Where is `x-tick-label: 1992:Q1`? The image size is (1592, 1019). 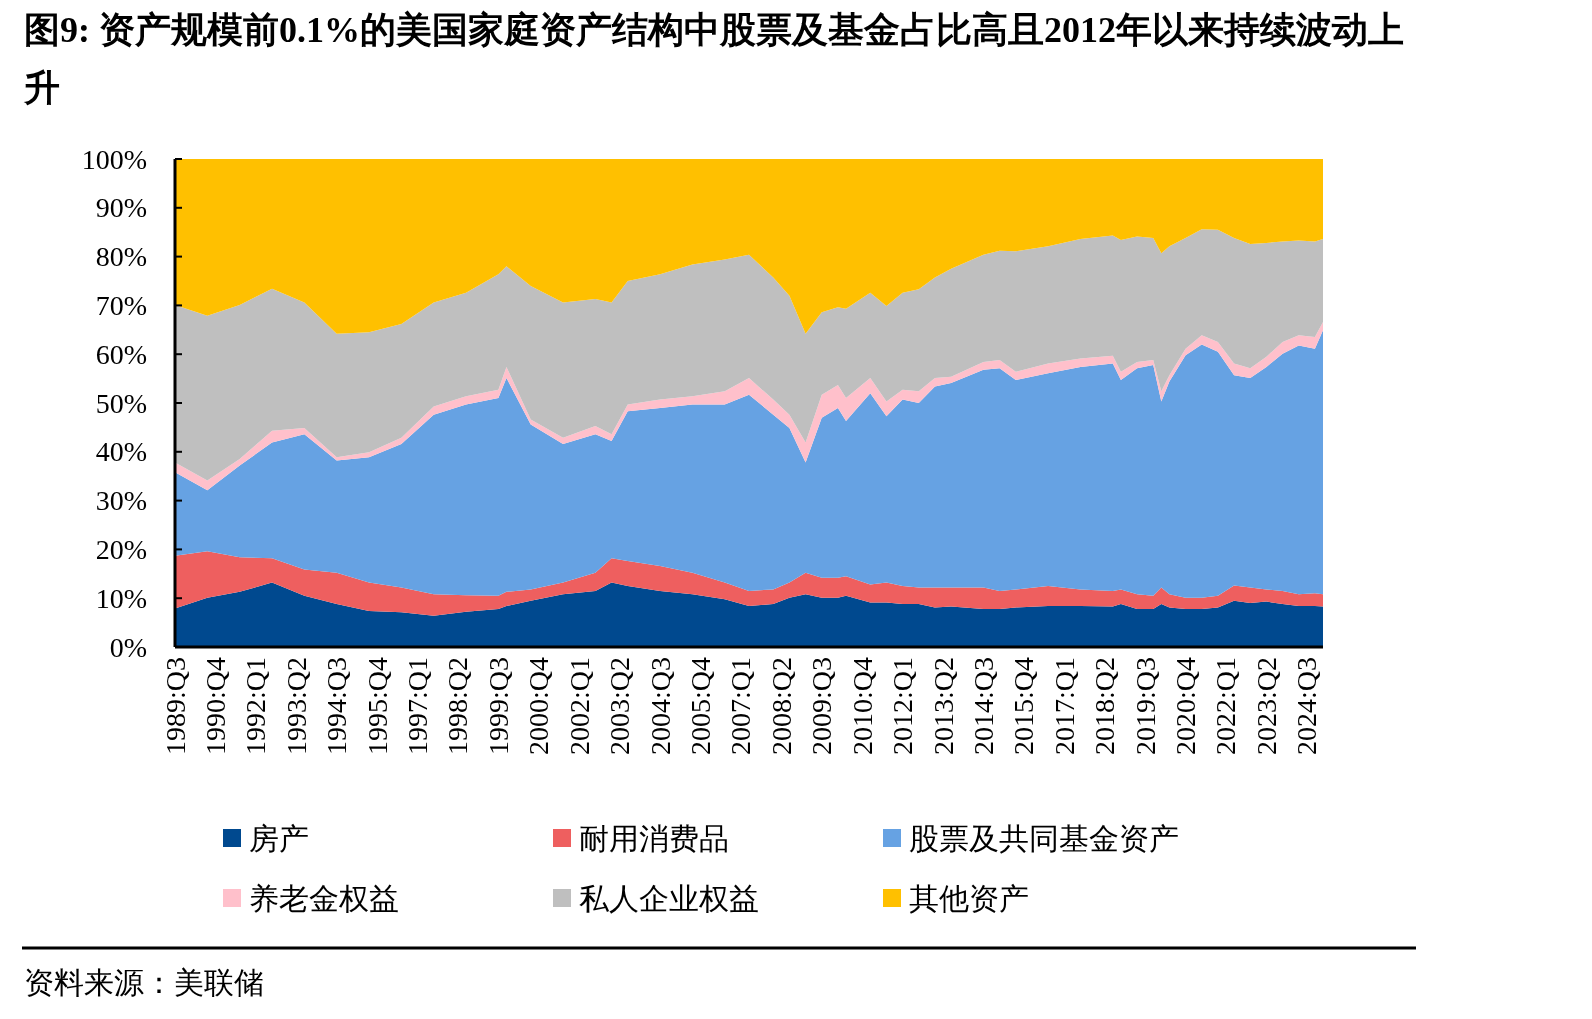
x-tick-label: 1992:Q1 is located at coordinates (256, 706).